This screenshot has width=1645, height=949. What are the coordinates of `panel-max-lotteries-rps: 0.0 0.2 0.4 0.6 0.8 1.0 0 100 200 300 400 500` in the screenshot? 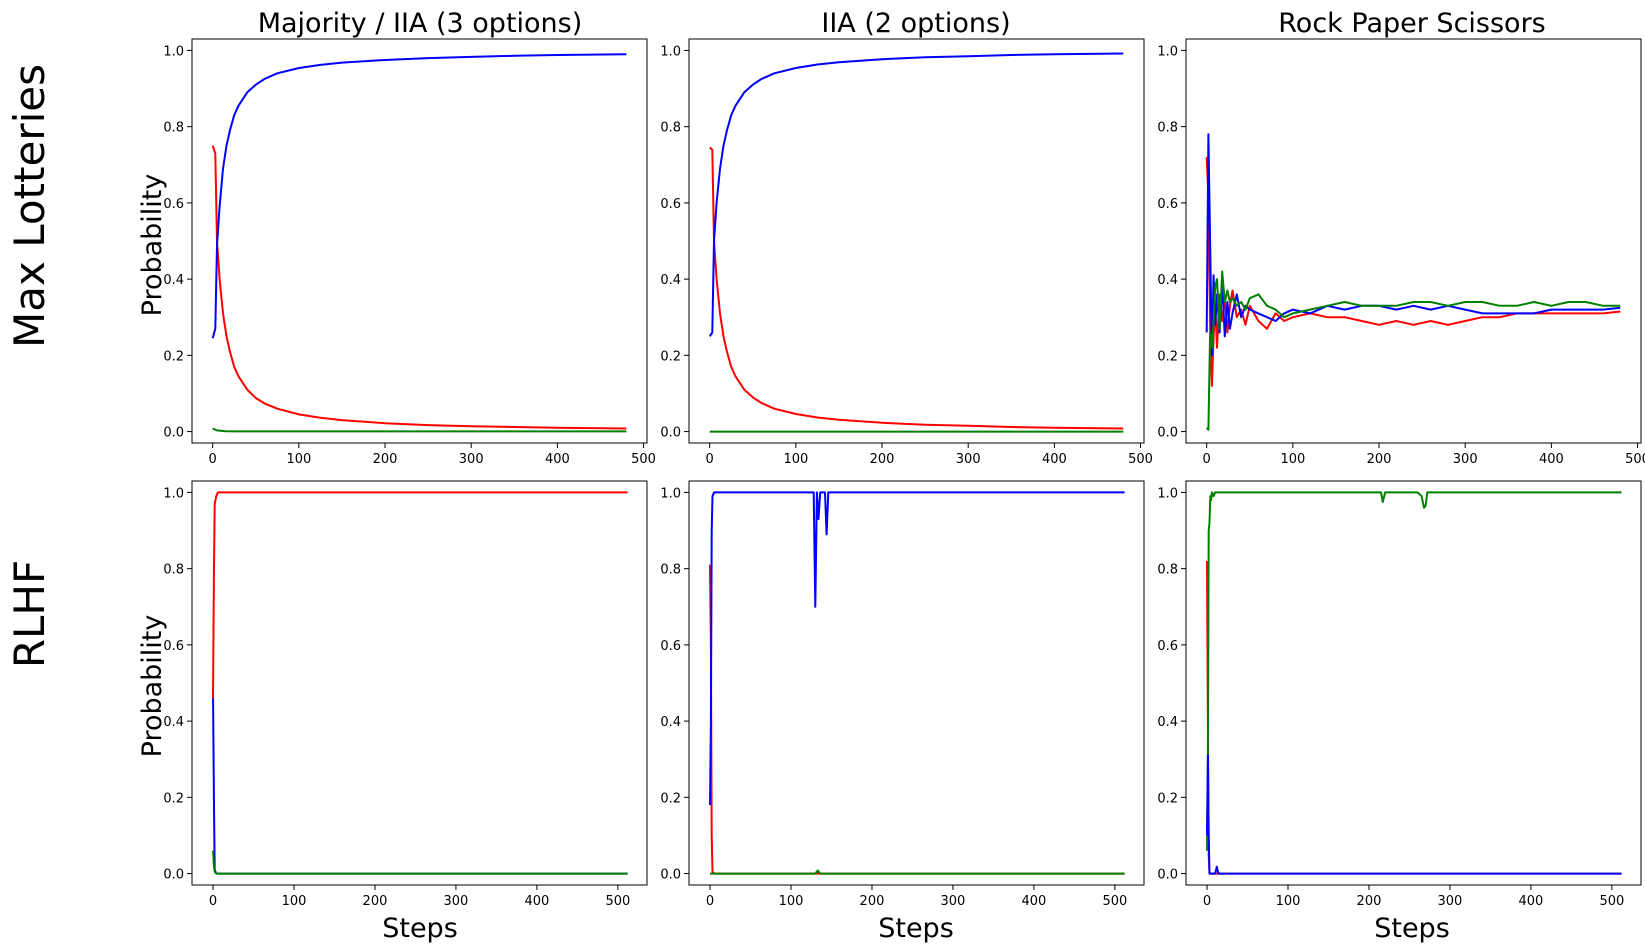 It's located at (1401, 252).